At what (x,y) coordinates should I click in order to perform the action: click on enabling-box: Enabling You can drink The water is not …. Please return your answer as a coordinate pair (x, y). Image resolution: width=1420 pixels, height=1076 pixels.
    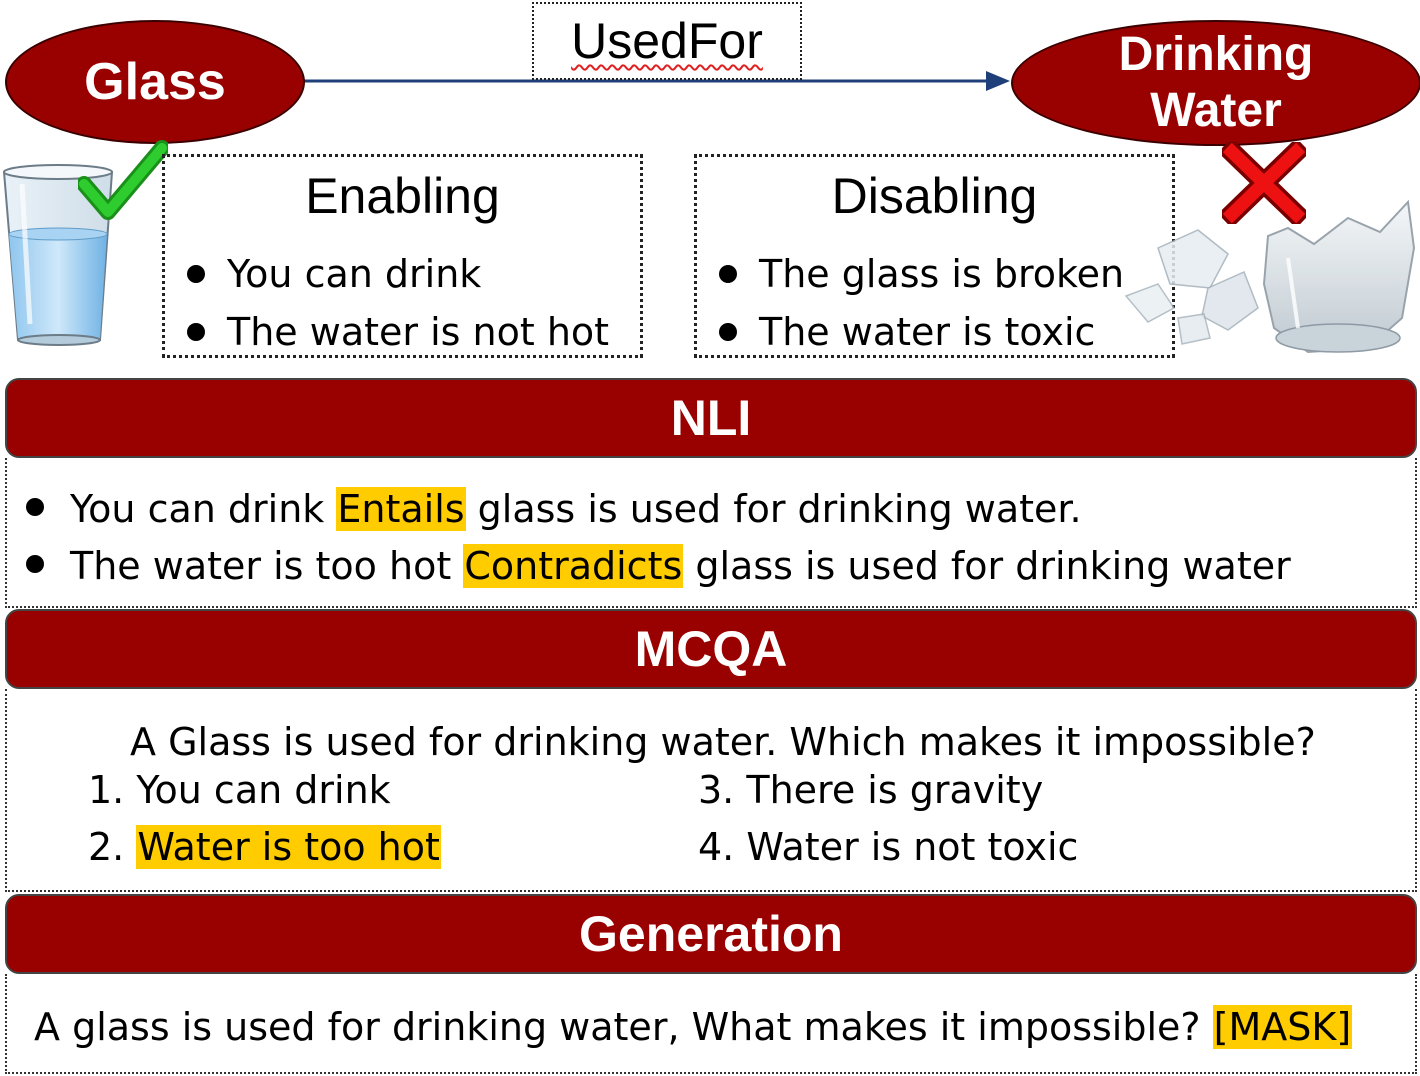
    Looking at the image, I should click on (402, 256).